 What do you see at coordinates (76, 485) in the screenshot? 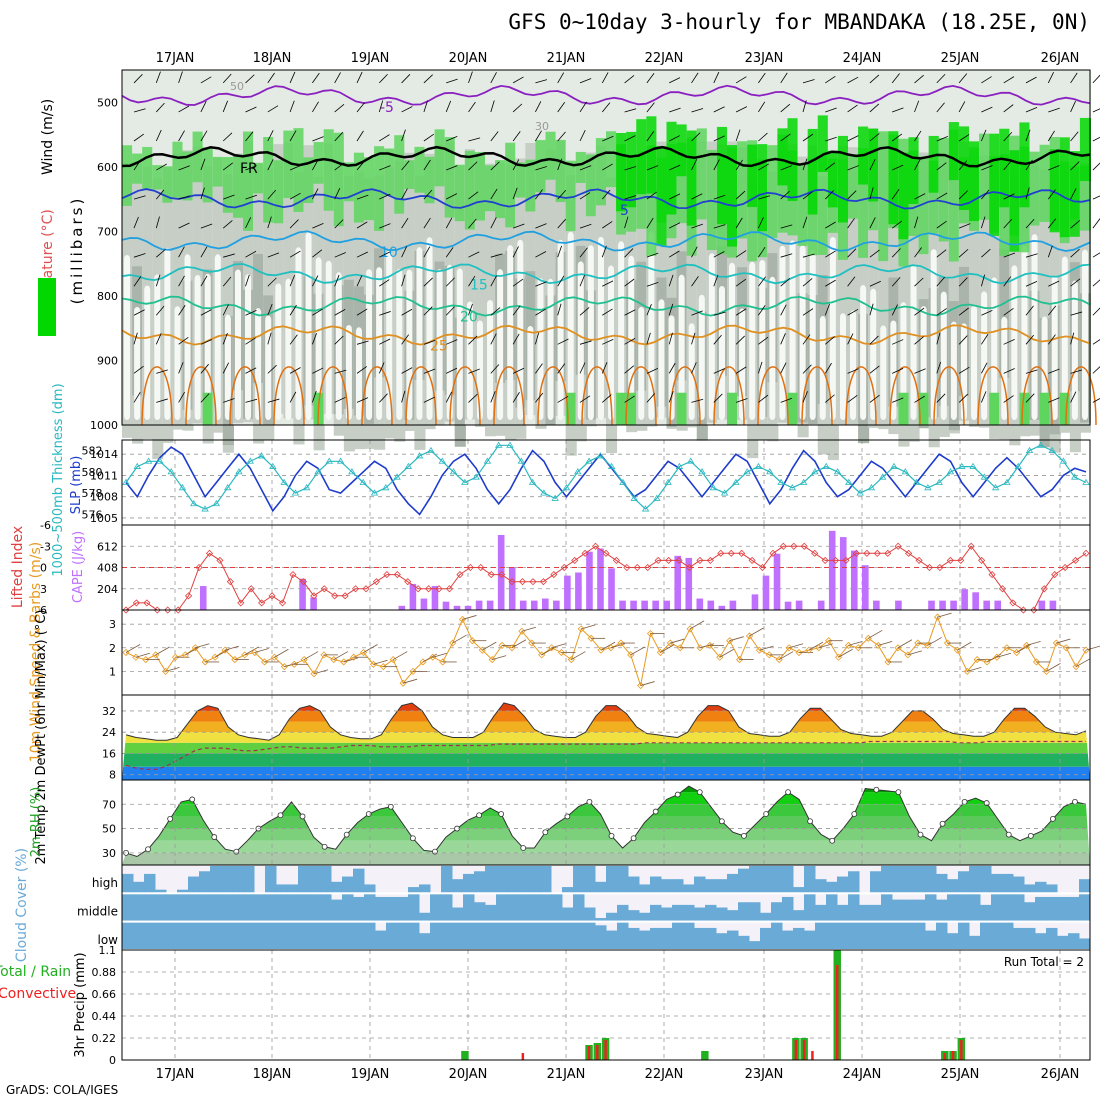
I see `slp-axis-label: SLP (mb)` at bounding box center [76, 485].